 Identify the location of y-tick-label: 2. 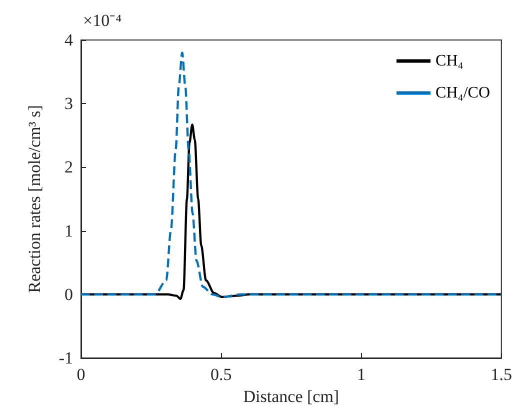
(68, 167).